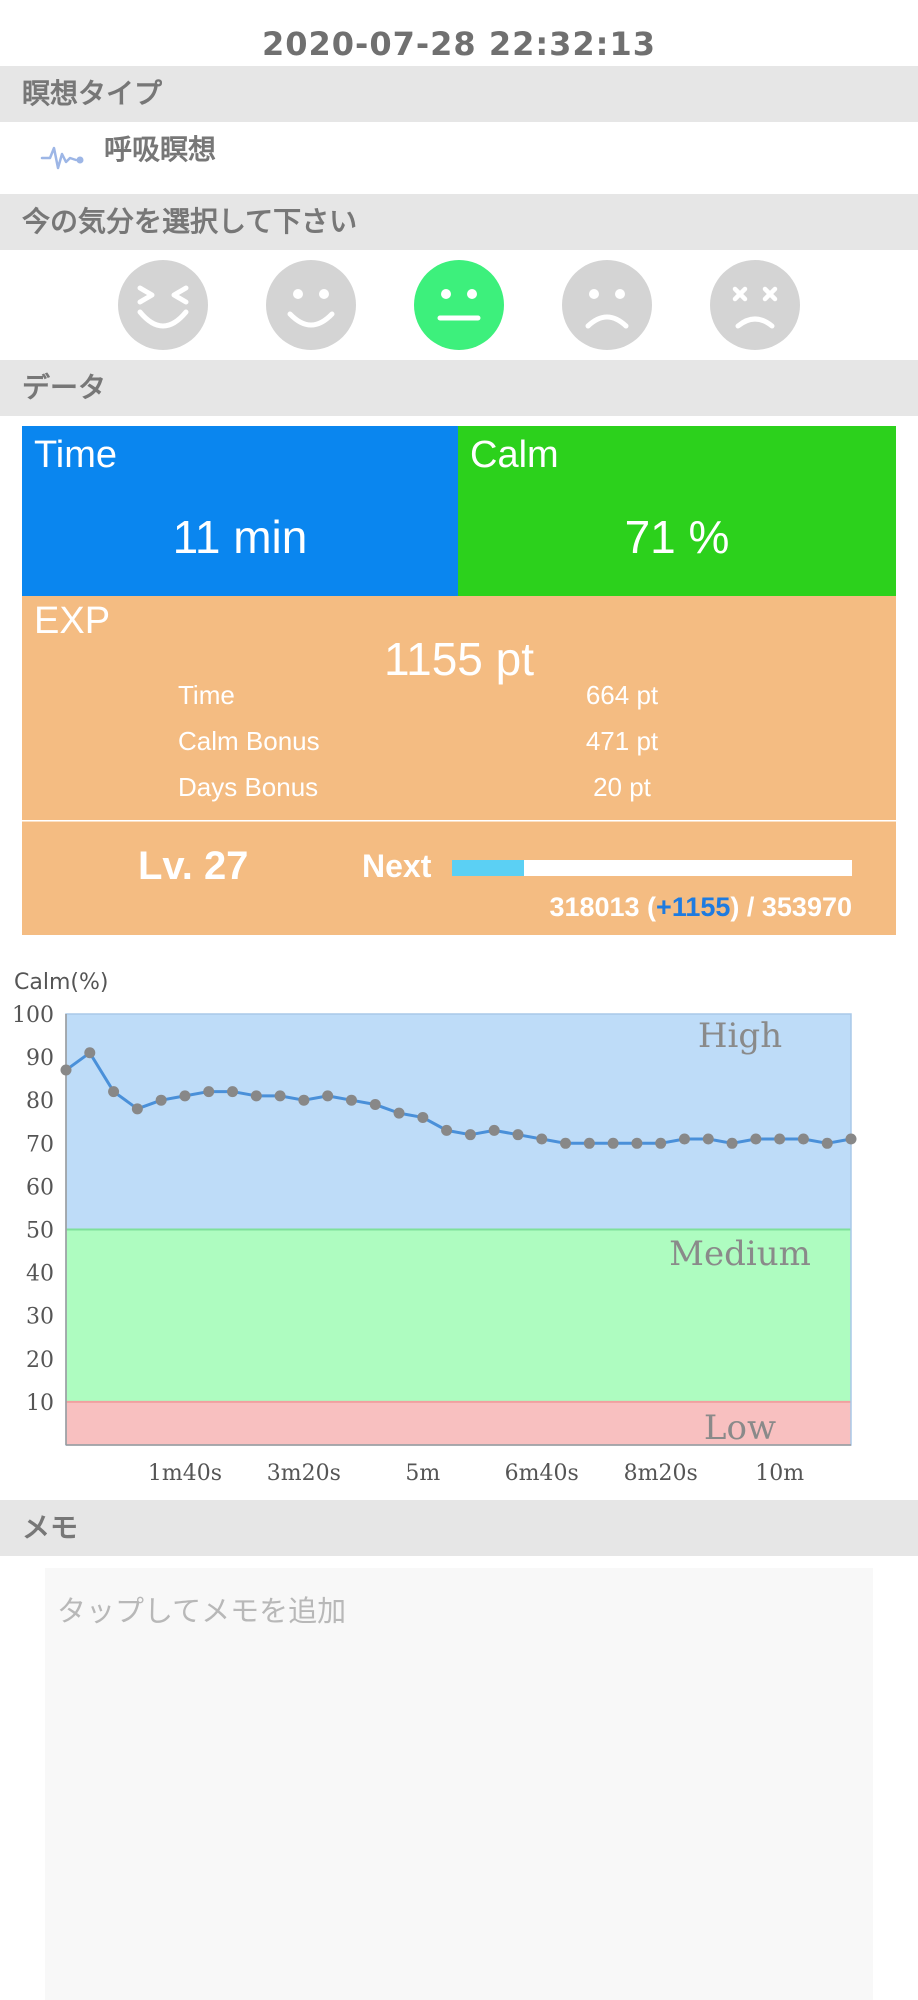 The width and height of the screenshot is (918, 2000). What do you see at coordinates (458, 1423) in the screenshot?
I see `band-low` at bounding box center [458, 1423].